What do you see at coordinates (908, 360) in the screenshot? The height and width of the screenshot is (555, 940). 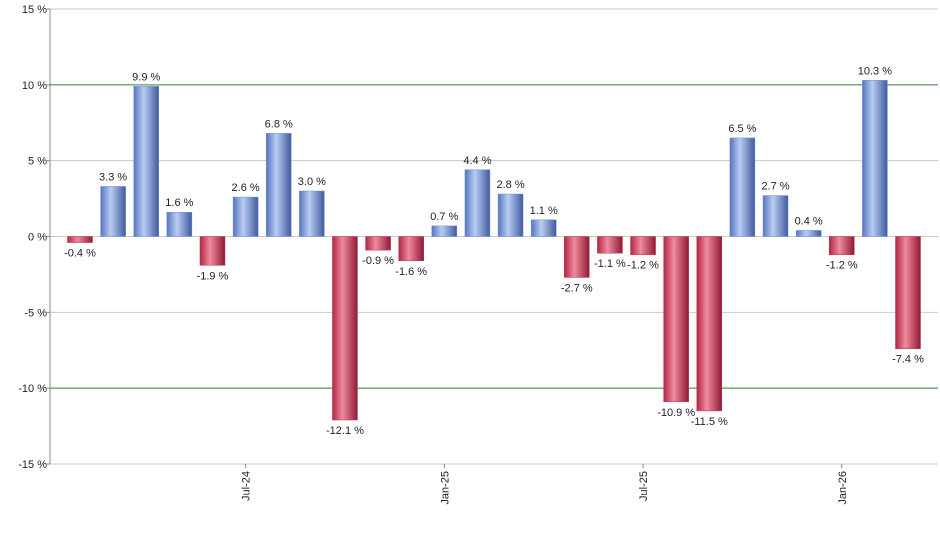 I see `value-label: -7.4 %` at bounding box center [908, 360].